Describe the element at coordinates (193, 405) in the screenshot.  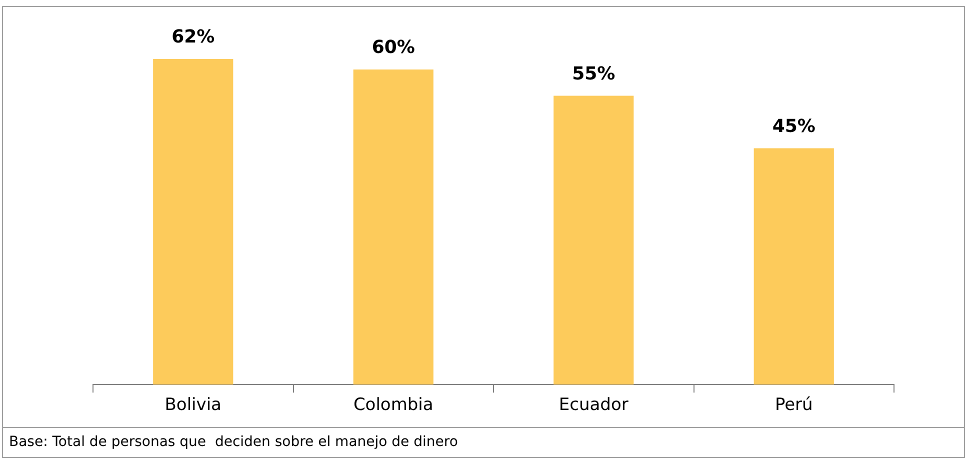
I see `x-tick-label: Bolivia` at that location.